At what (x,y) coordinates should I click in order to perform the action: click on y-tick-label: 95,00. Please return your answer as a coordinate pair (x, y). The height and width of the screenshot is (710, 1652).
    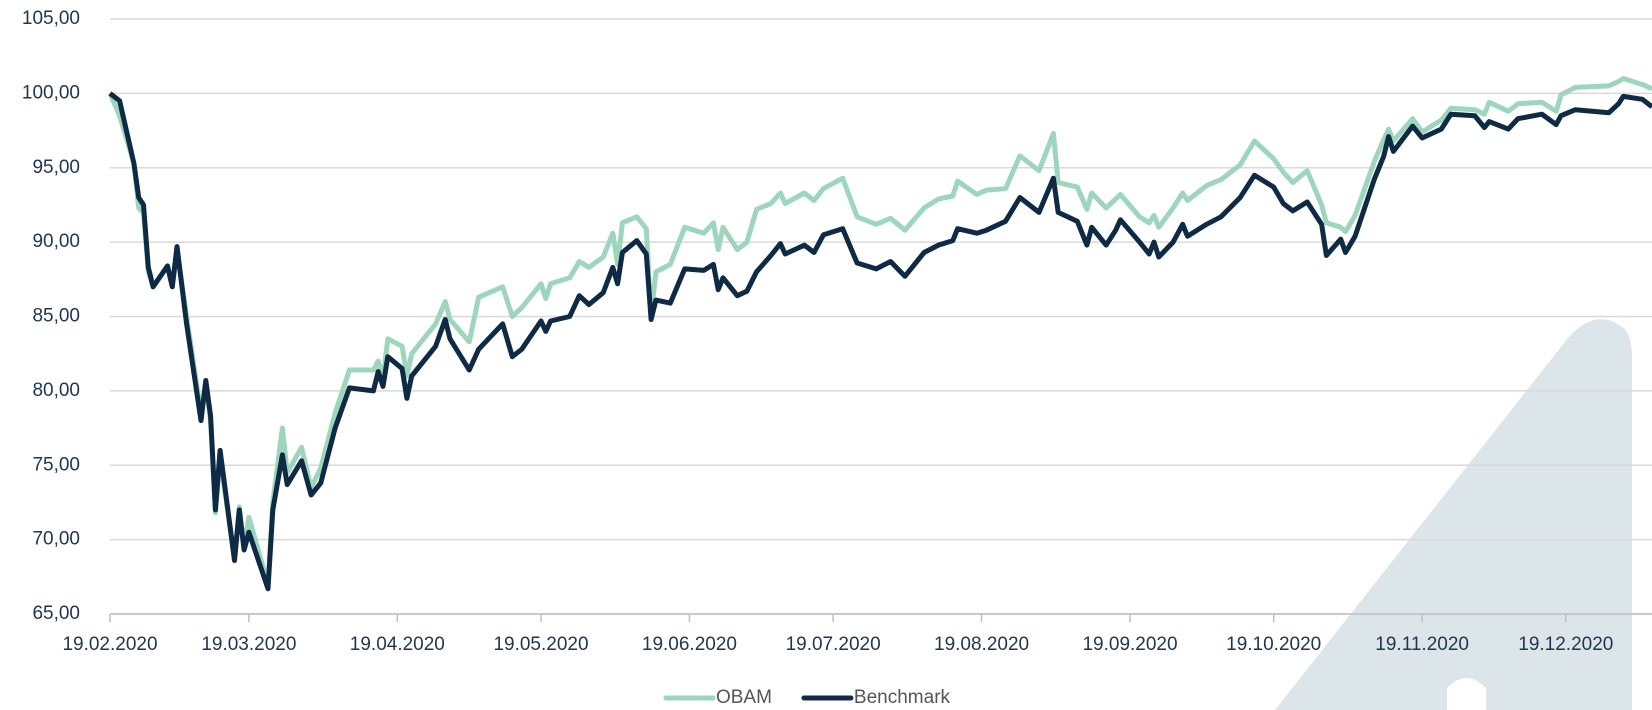
    Looking at the image, I should click on (56, 167).